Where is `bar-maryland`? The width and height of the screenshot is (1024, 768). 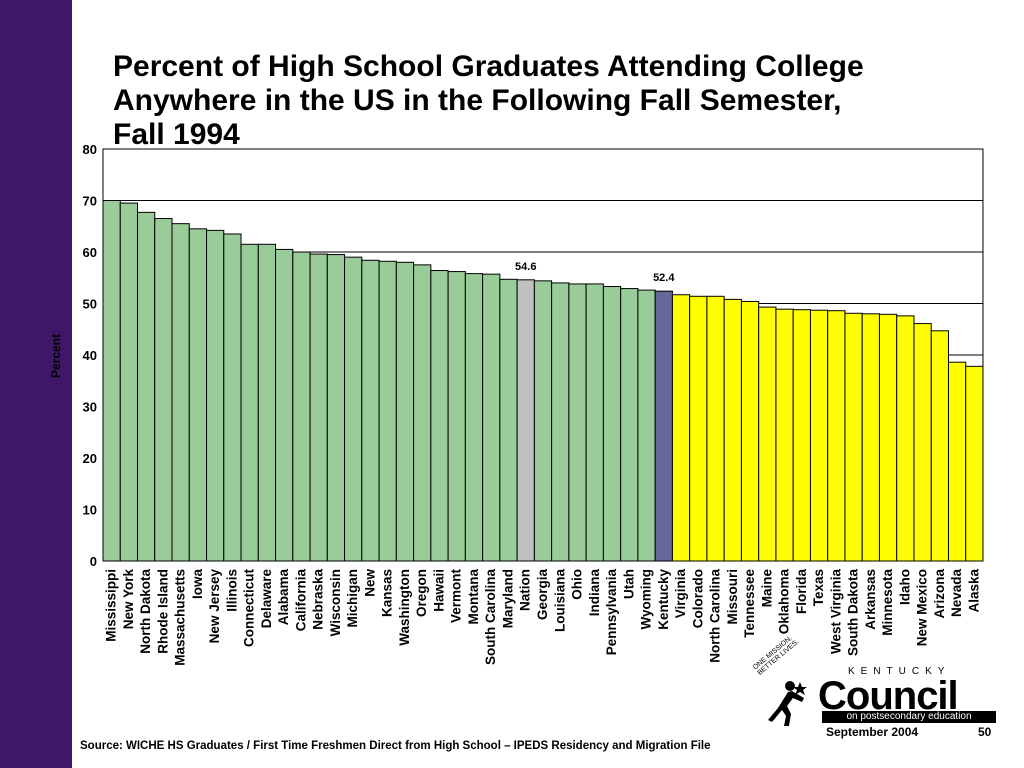 bar-maryland is located at coordinates (508, 420).